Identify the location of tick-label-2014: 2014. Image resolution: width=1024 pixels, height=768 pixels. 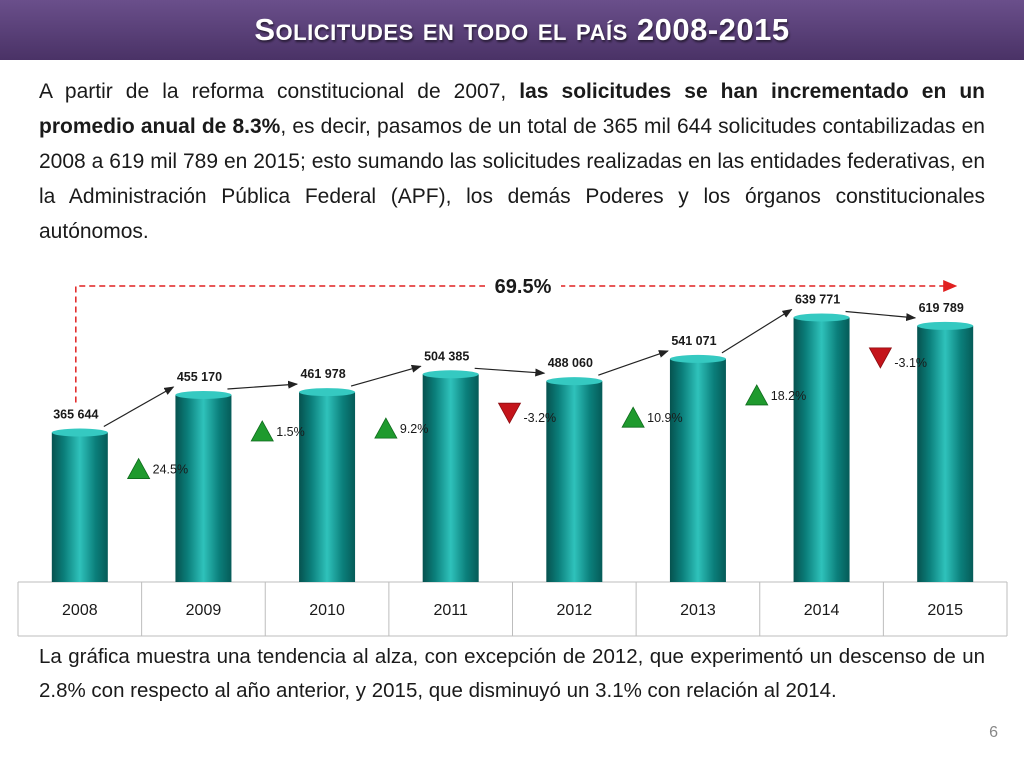
(822, 610).